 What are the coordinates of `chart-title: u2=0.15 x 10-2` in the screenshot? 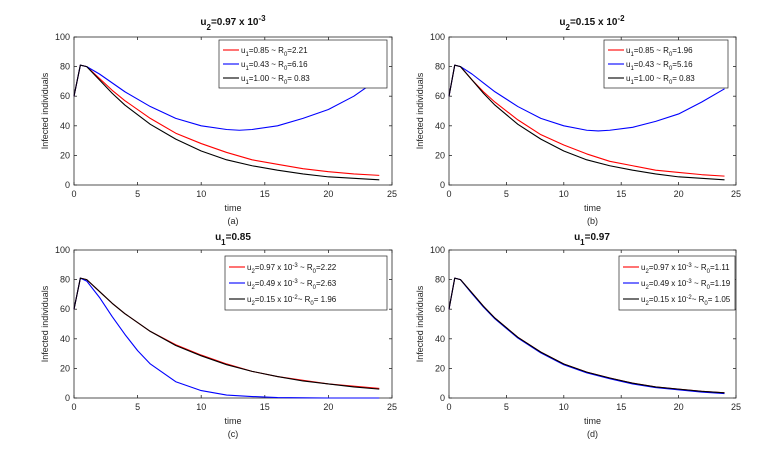 It's located at (592, 23).